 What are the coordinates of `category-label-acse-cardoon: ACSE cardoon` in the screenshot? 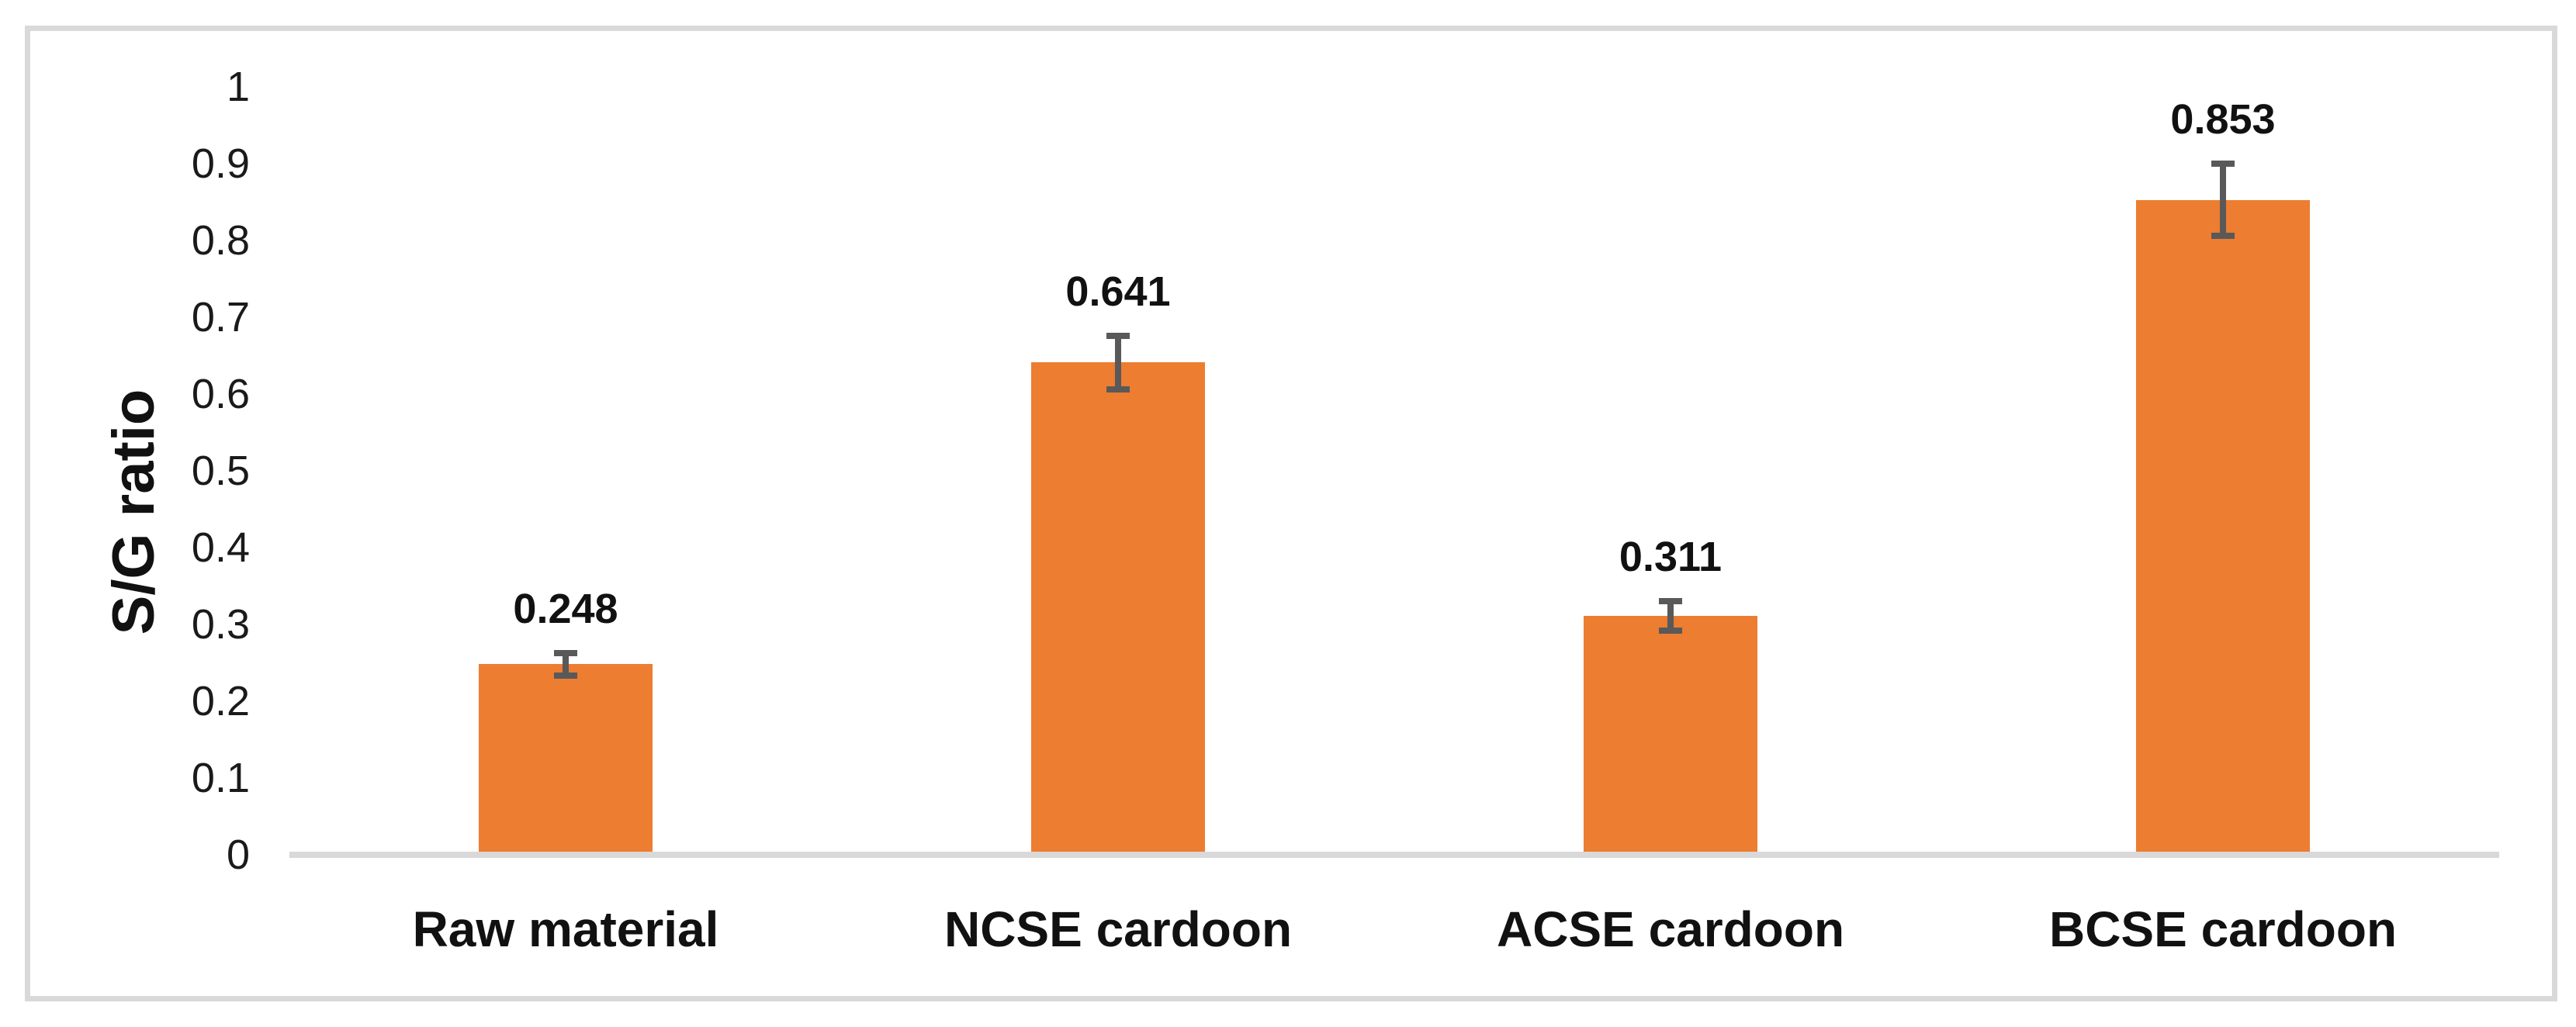 It's located at (1670, 929).